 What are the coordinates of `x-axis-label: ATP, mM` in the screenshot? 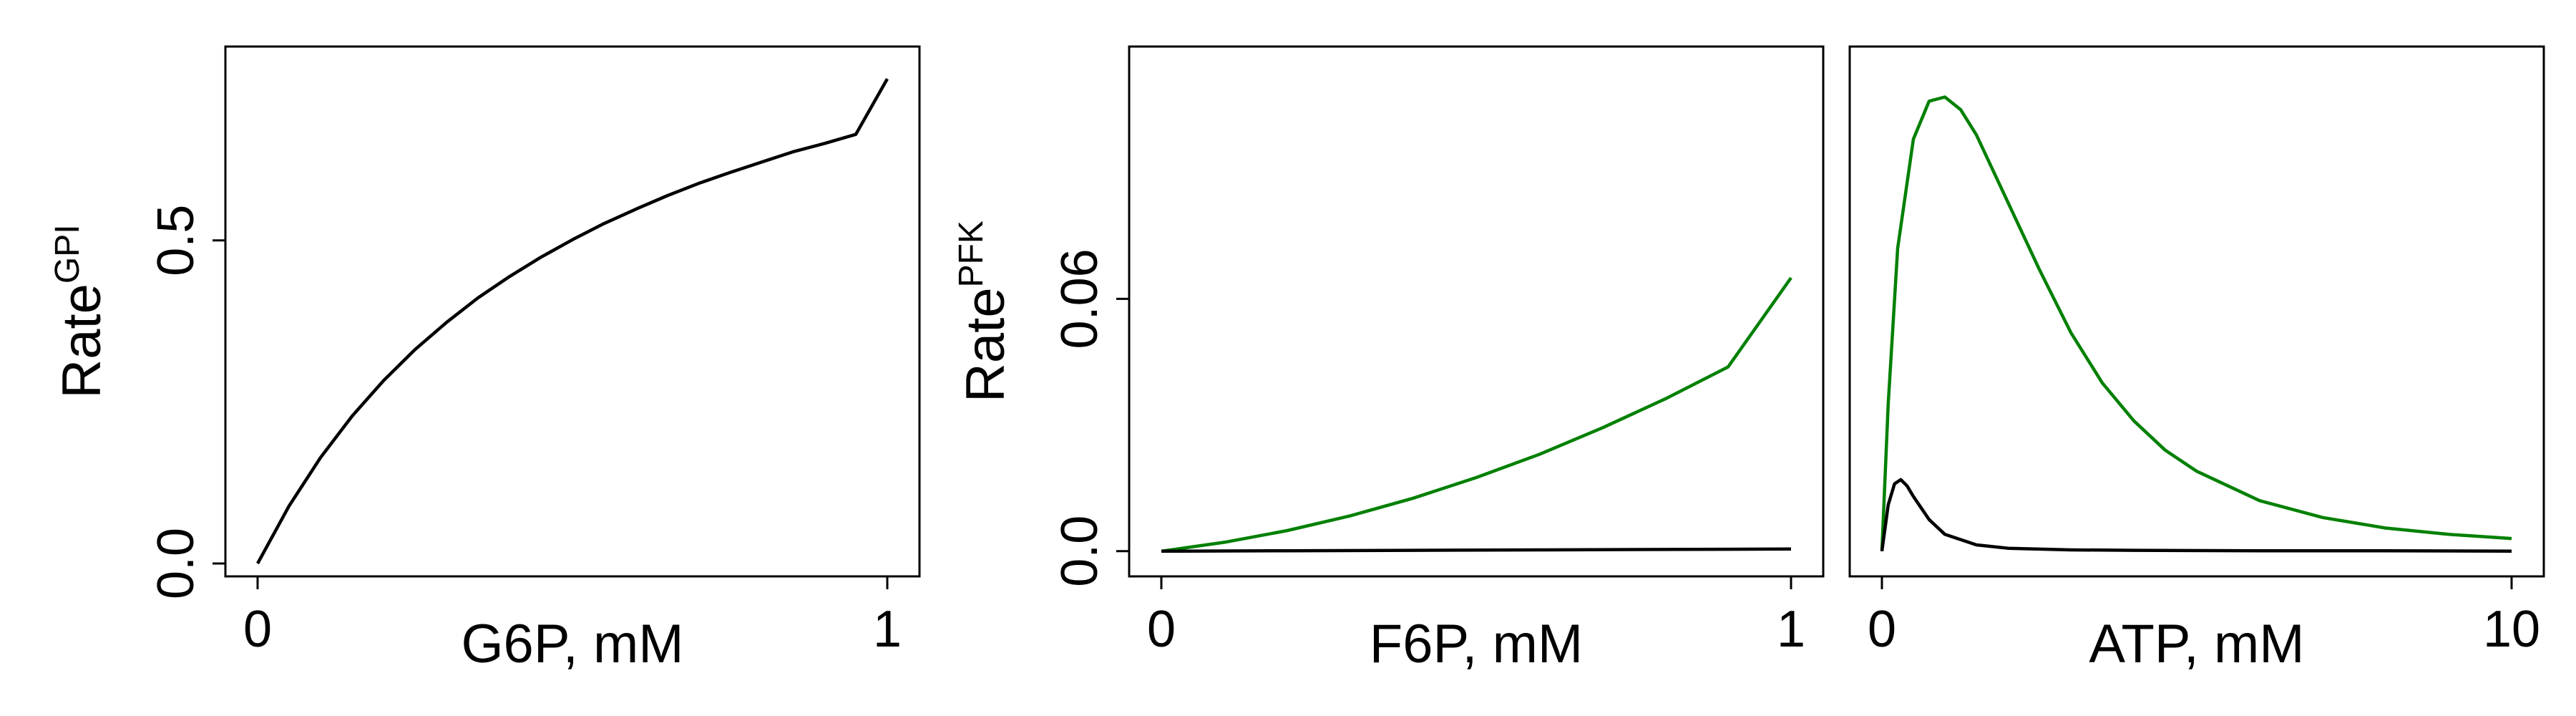 It's located at (2196, 644).